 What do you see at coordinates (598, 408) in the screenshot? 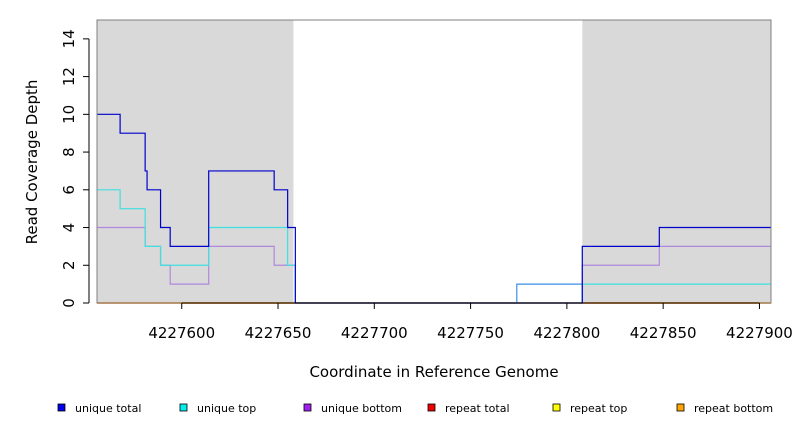
I see `legend-label-repeat-top: repeat top` at bounding box center [598, 408].